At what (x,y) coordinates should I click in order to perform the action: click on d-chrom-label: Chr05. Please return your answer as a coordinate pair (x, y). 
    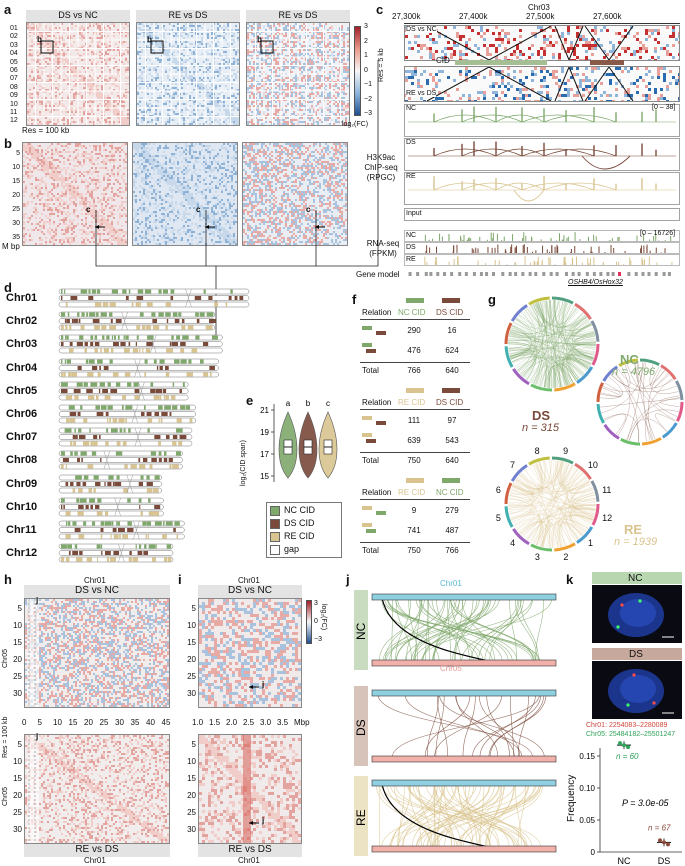
    Looking at the image, I should click on (22, 390).